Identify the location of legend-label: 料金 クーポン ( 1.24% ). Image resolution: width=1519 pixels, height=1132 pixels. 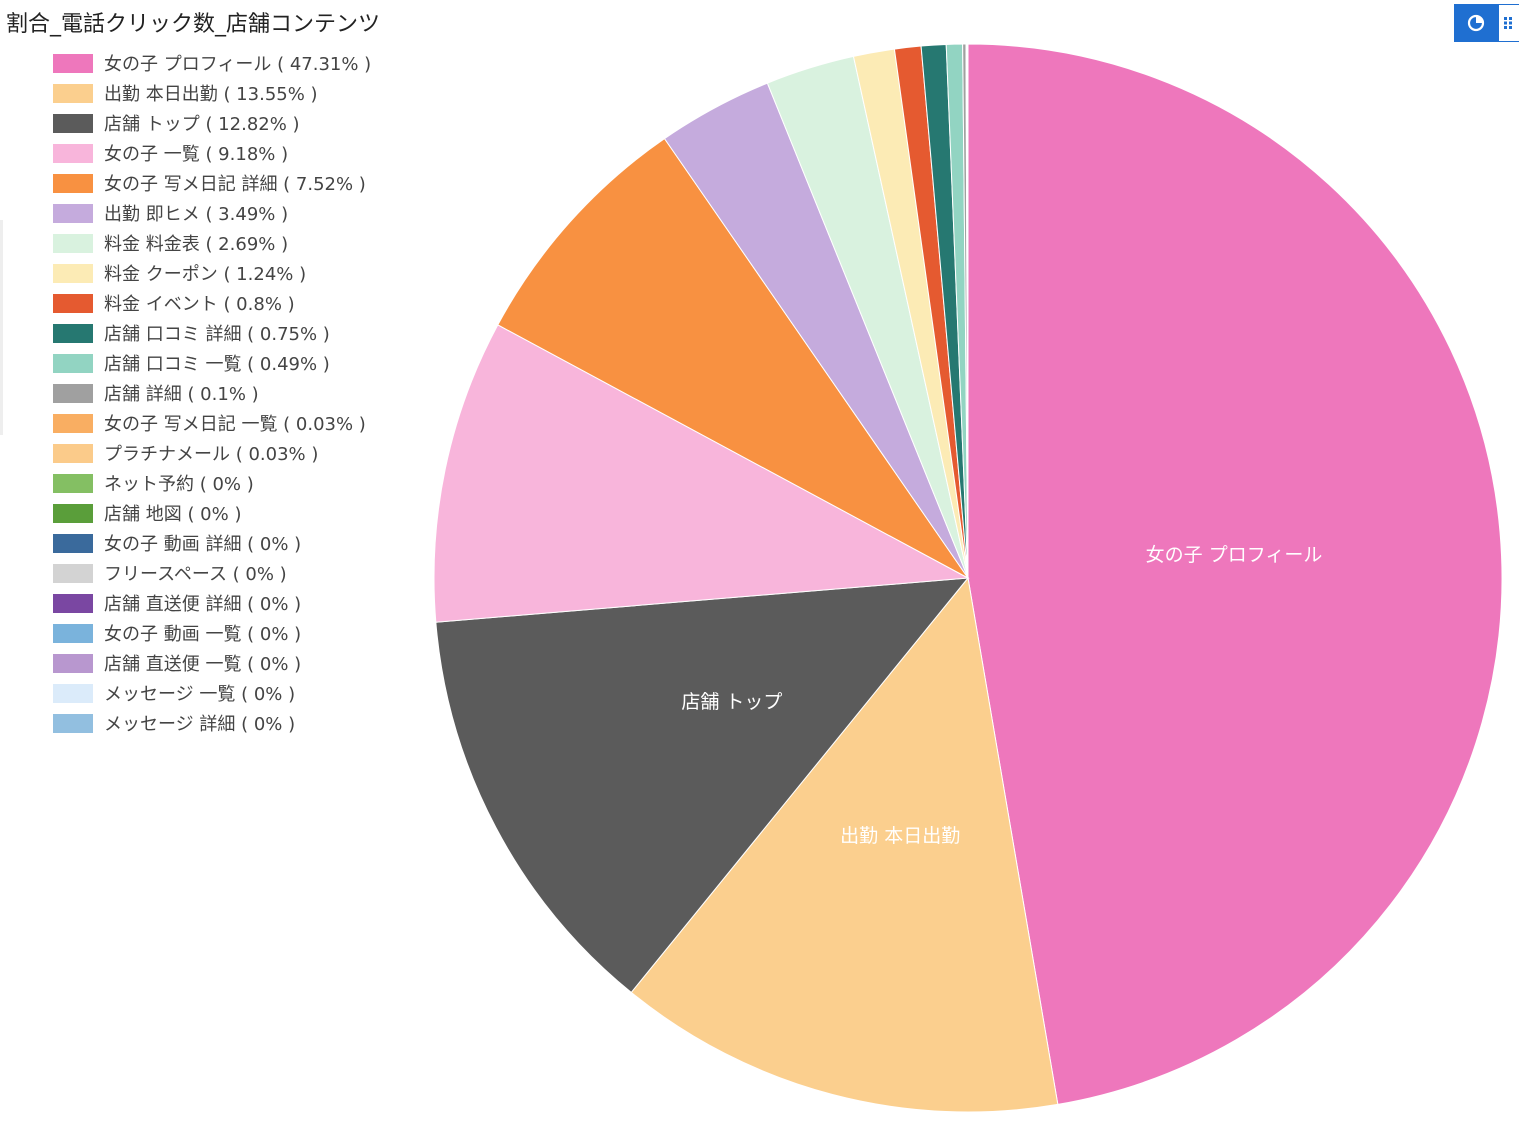
(205, 274).